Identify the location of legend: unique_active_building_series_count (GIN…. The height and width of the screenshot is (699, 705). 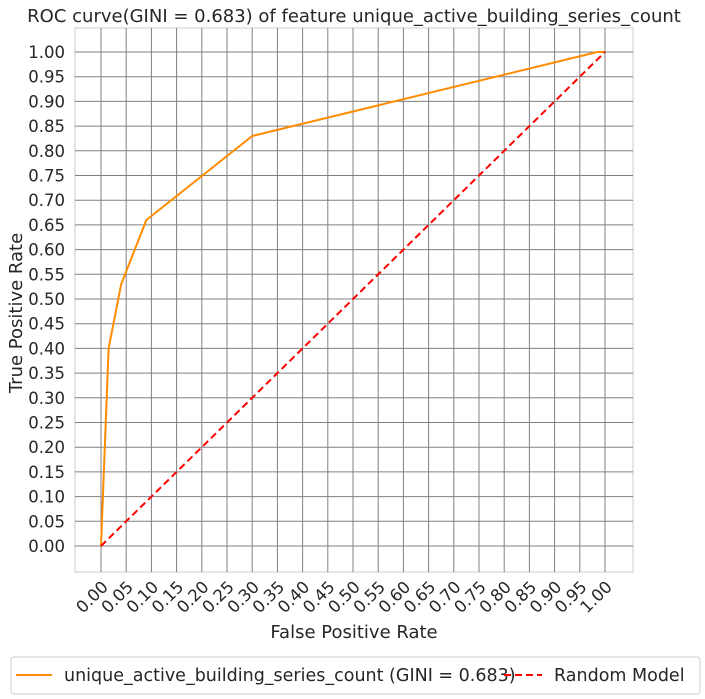
(355, 675).